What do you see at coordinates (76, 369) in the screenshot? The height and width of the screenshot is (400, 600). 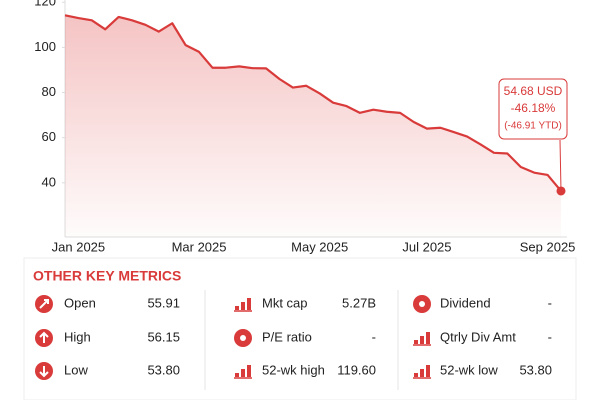 I see `metric-label: Low` at bounding box center [76, 369].